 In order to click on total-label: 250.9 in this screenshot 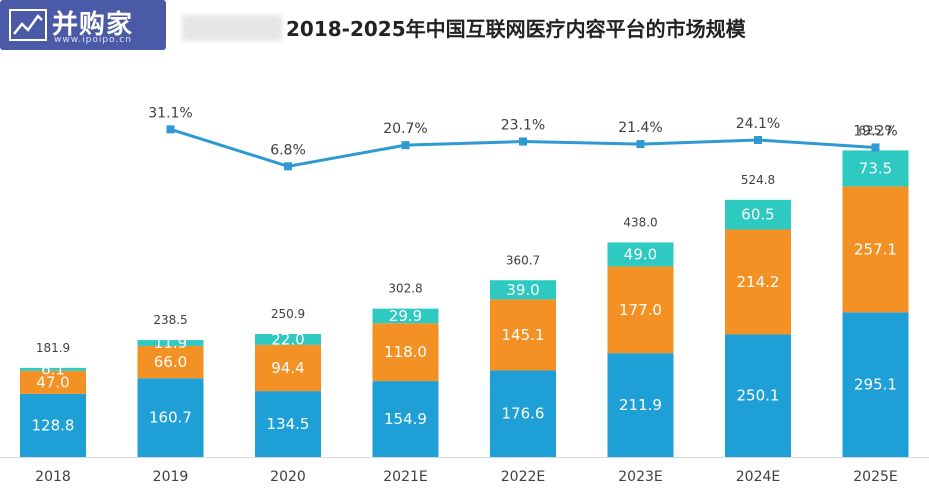, I will do `click(288, 314)`.